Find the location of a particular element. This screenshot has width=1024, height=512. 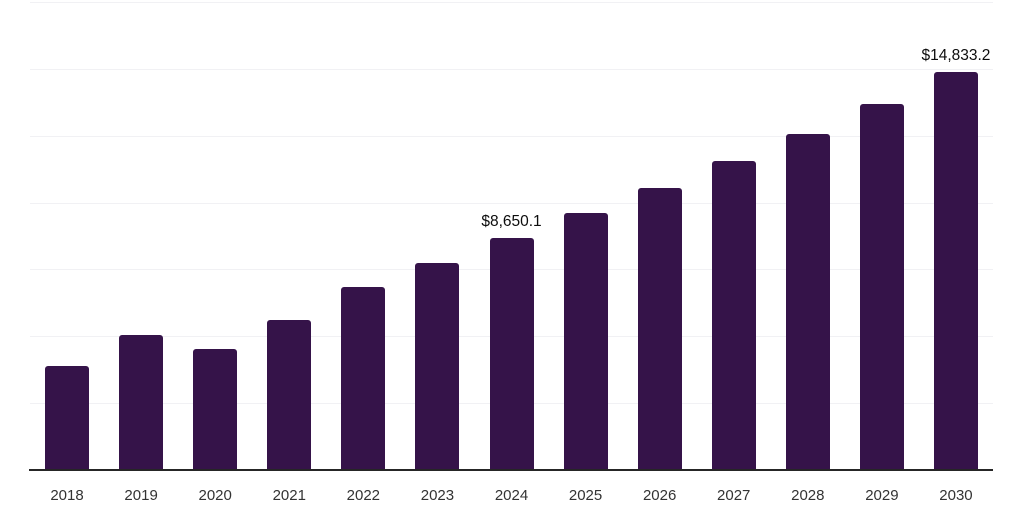

bar-2023 is located at coordinates (437, 365).